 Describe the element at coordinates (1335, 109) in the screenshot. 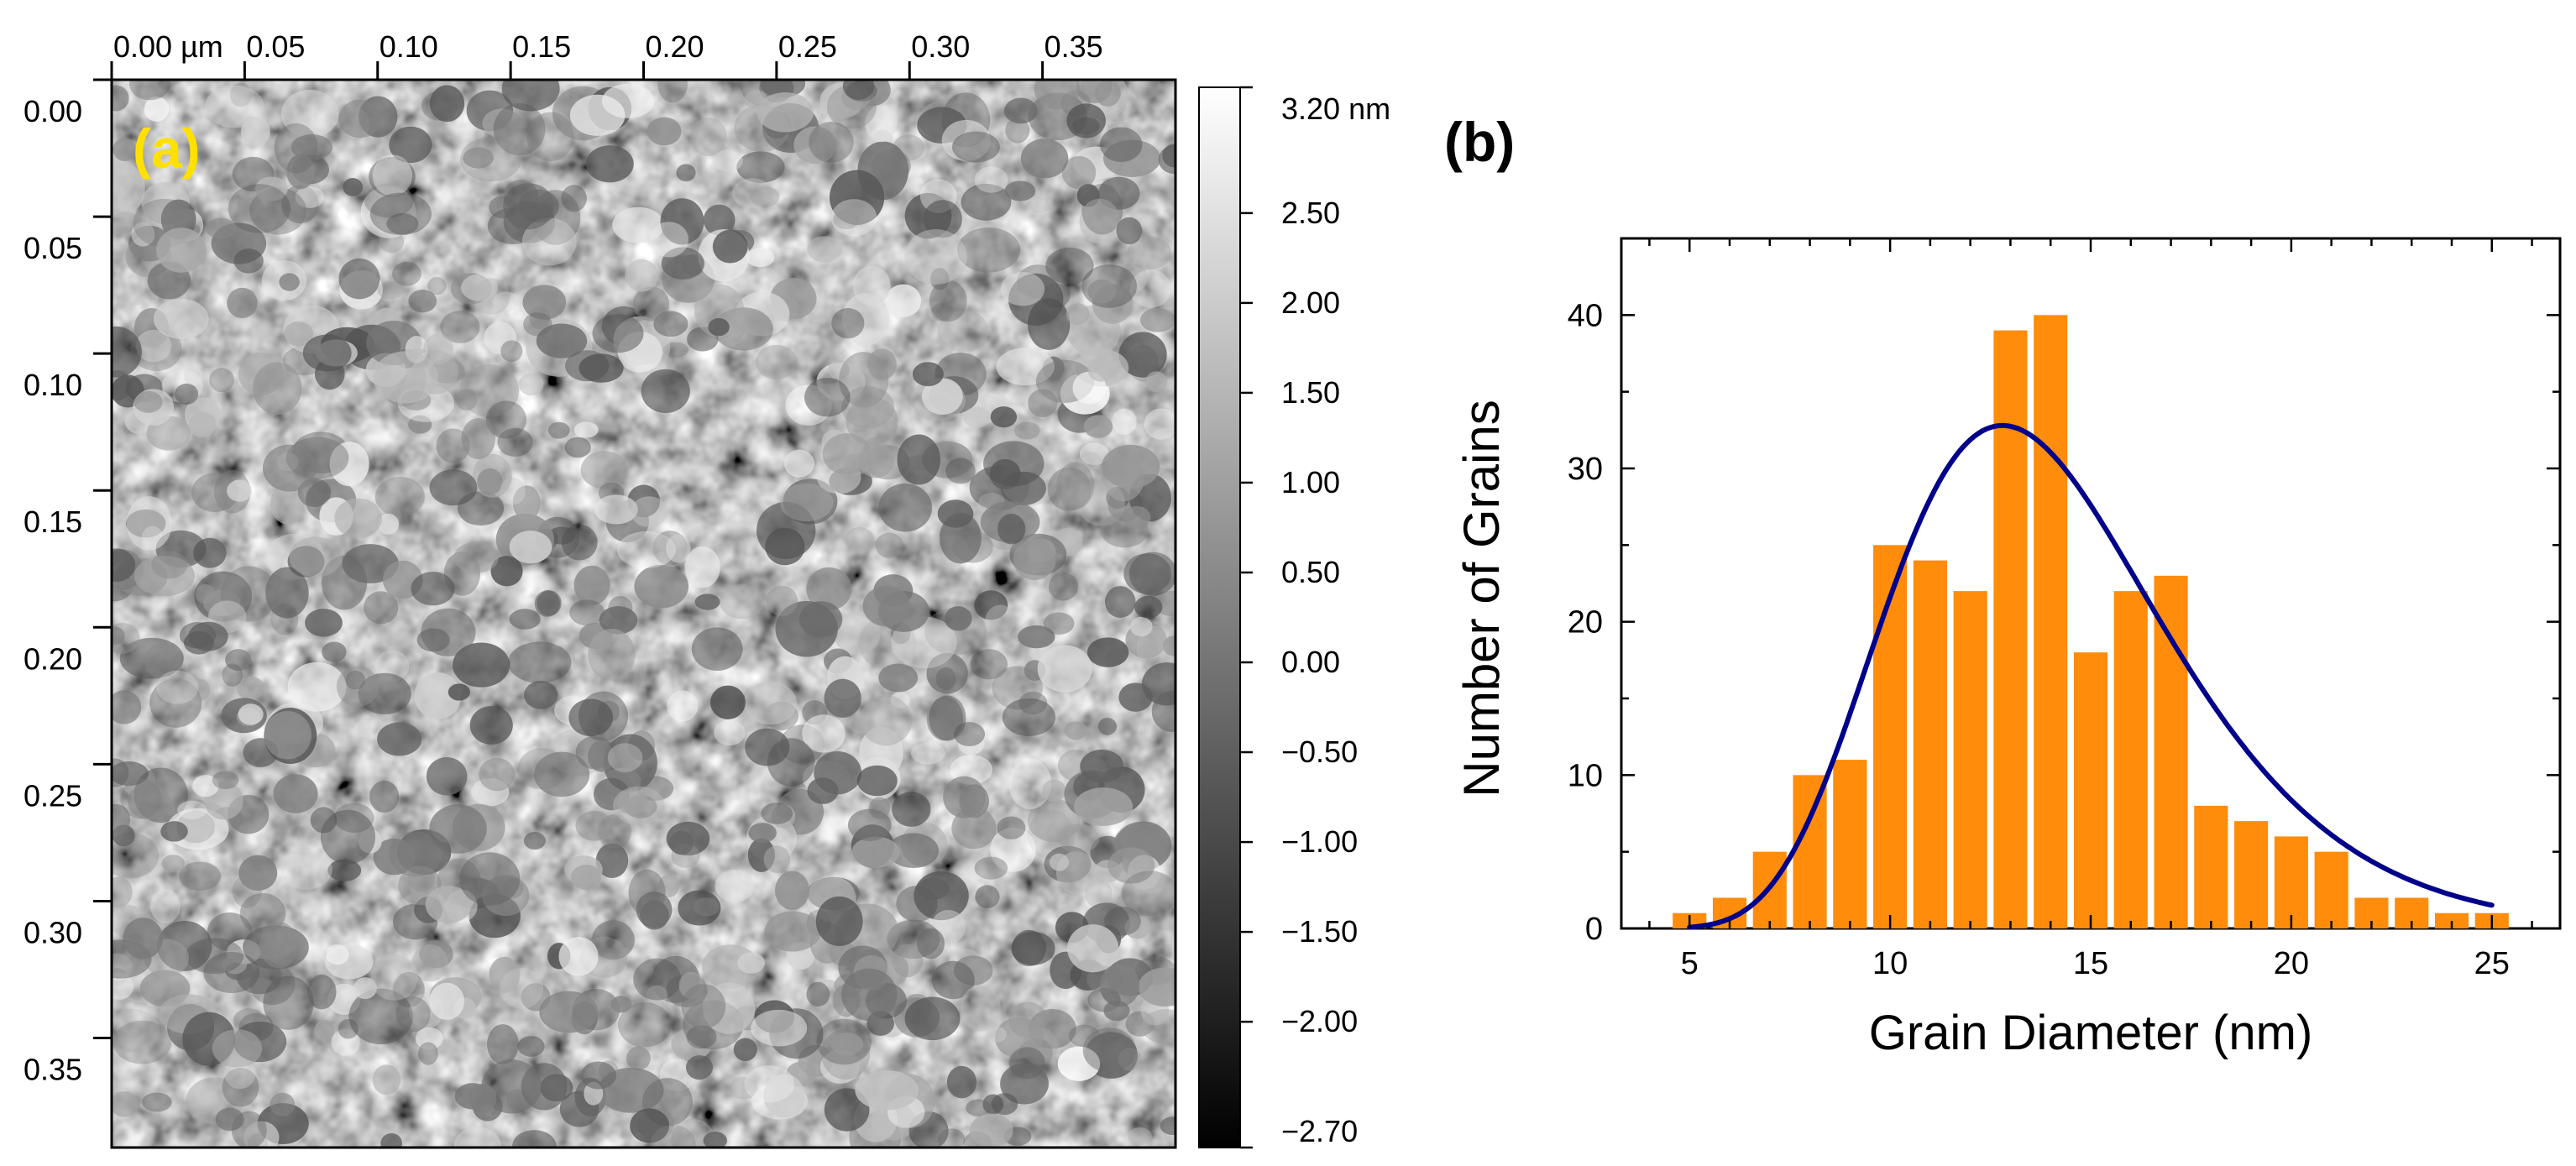

I see `colorbar-tick-label: 3.20 nm` at that location.